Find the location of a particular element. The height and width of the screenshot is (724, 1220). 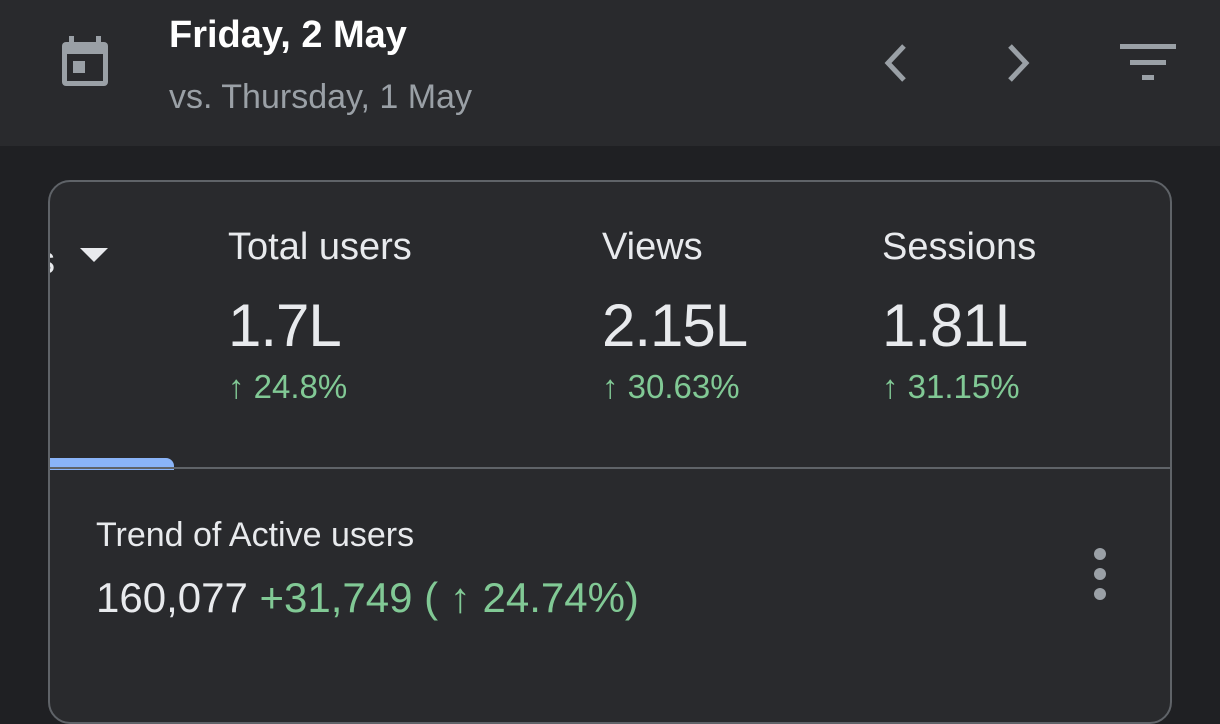

metric-value: 1.7L is located at coordinates (285, 325).